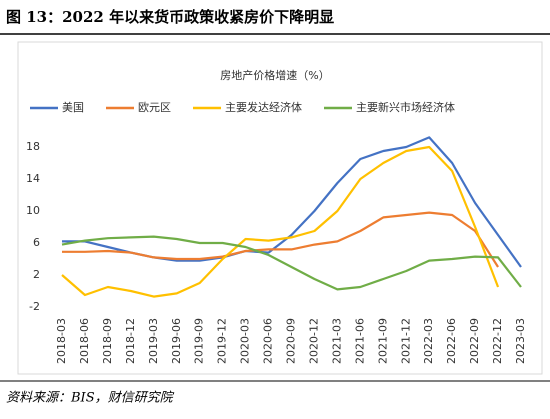 The width and height of the screenshot is (550, 419). What do you see at coordinates (33, 146) in the screenshot?
I see `y-tick-label: 18` at bounding box center [33, 146].